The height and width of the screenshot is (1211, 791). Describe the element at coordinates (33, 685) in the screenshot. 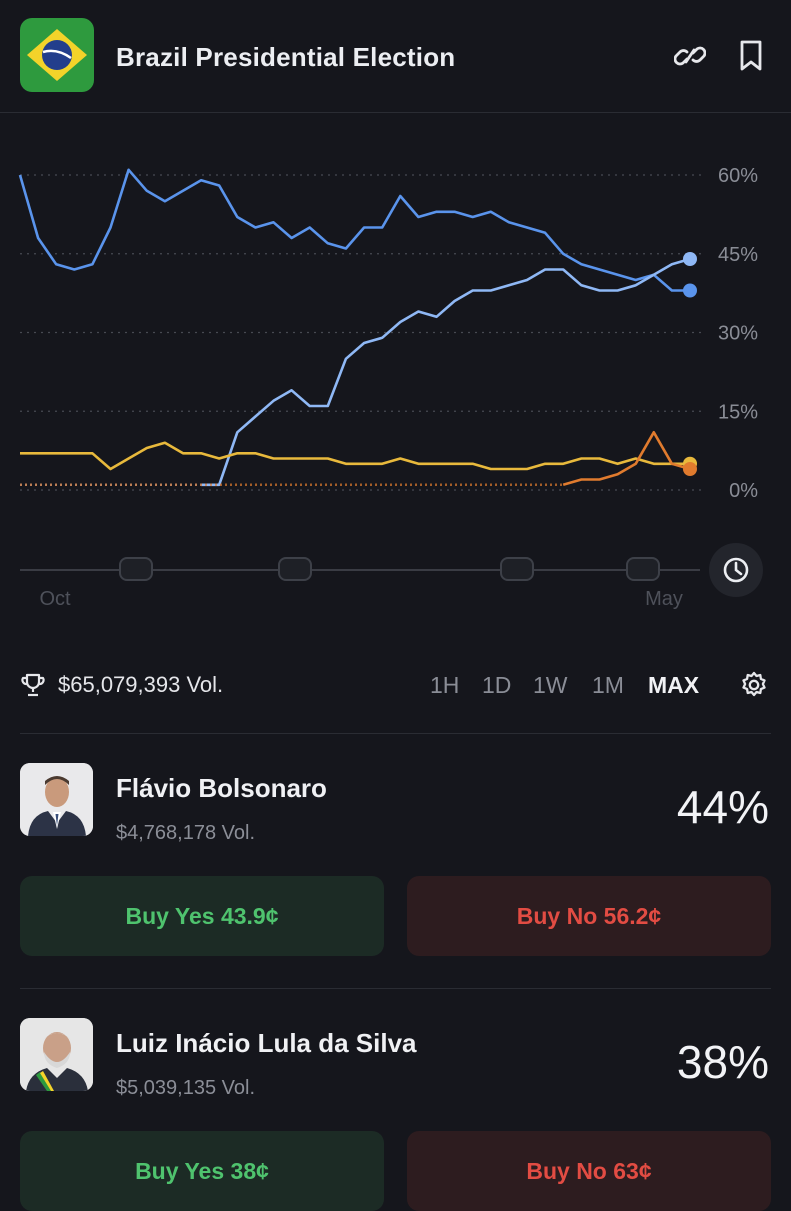

I see `trophy-icon` at that location.